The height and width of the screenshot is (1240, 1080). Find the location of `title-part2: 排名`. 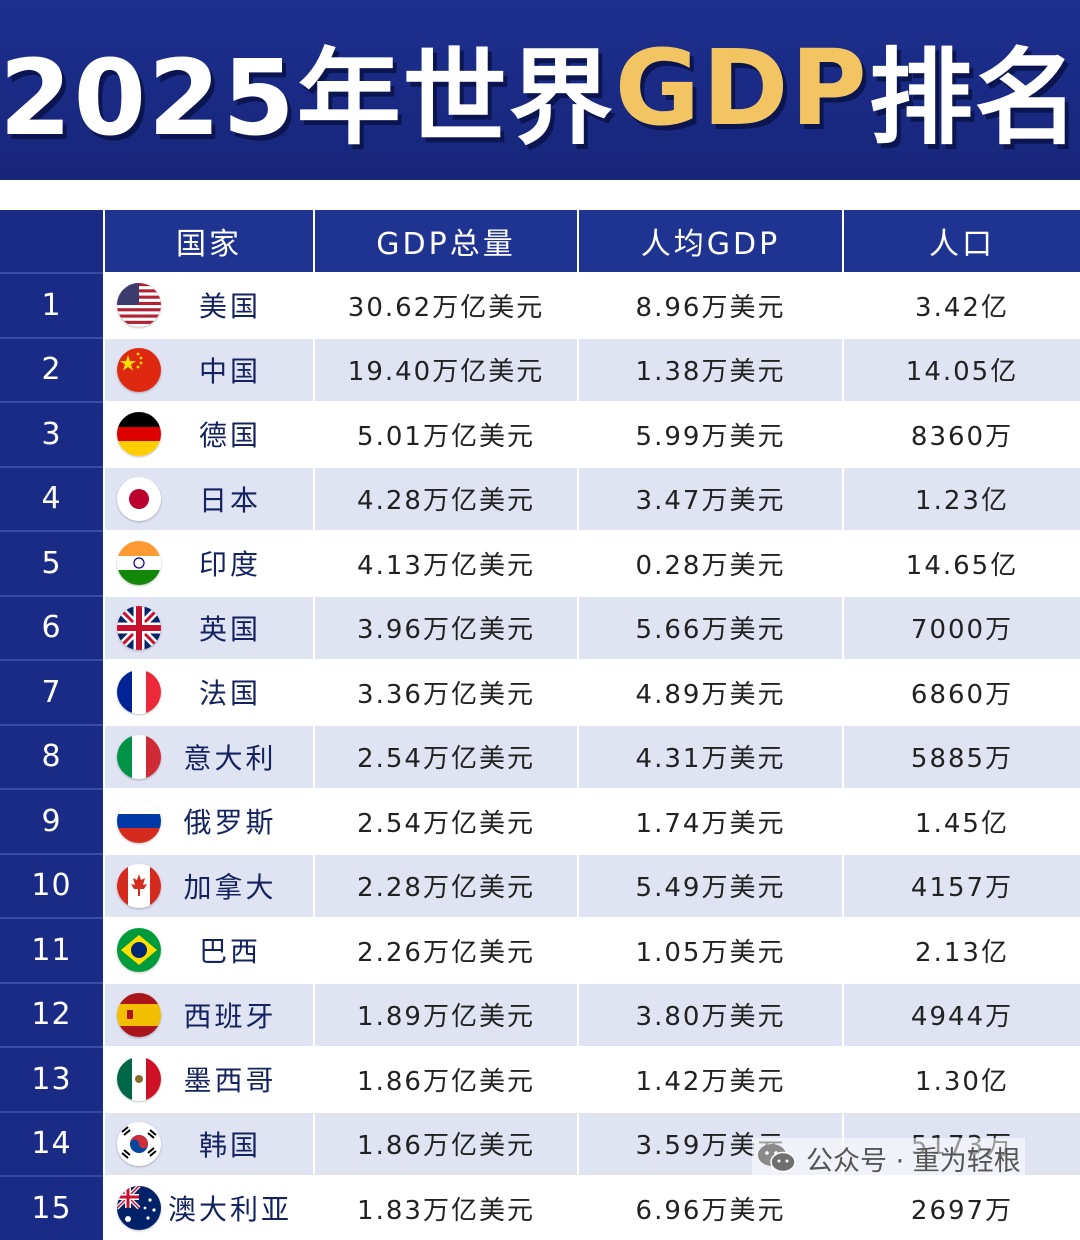

title-part2: 排名 is located at coordinates (974, 97).